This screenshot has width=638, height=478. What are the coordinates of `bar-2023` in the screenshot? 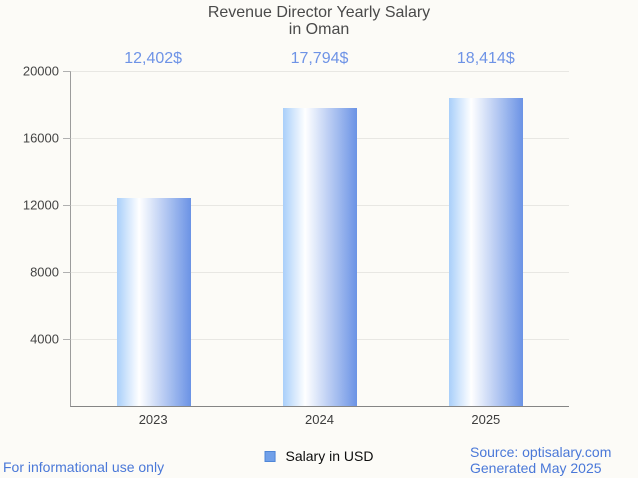 It's located at (154, 302).